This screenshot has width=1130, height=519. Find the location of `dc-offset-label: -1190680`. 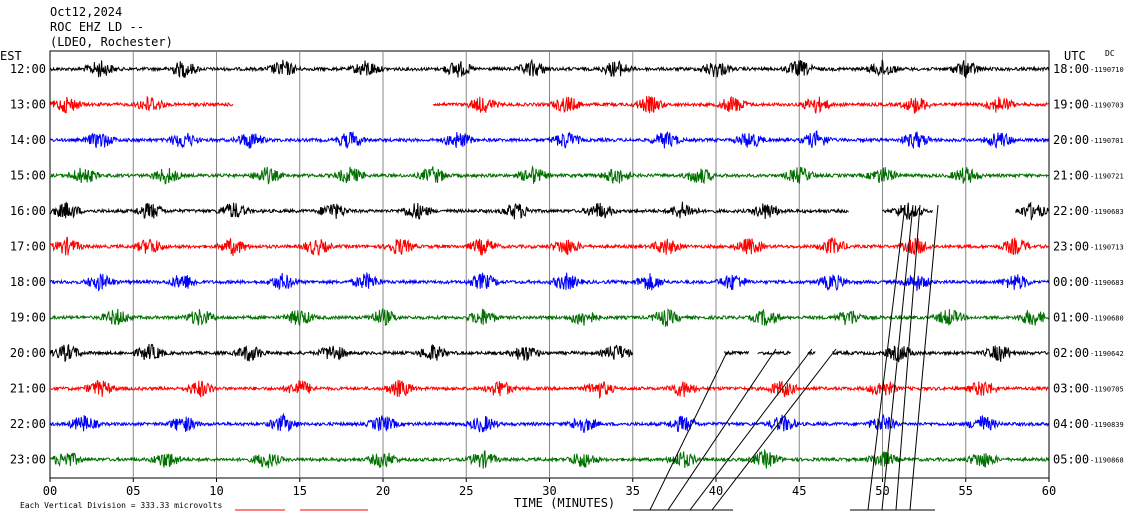

dc-offset-label: -1190680 is located at coordinates (1107, 319).